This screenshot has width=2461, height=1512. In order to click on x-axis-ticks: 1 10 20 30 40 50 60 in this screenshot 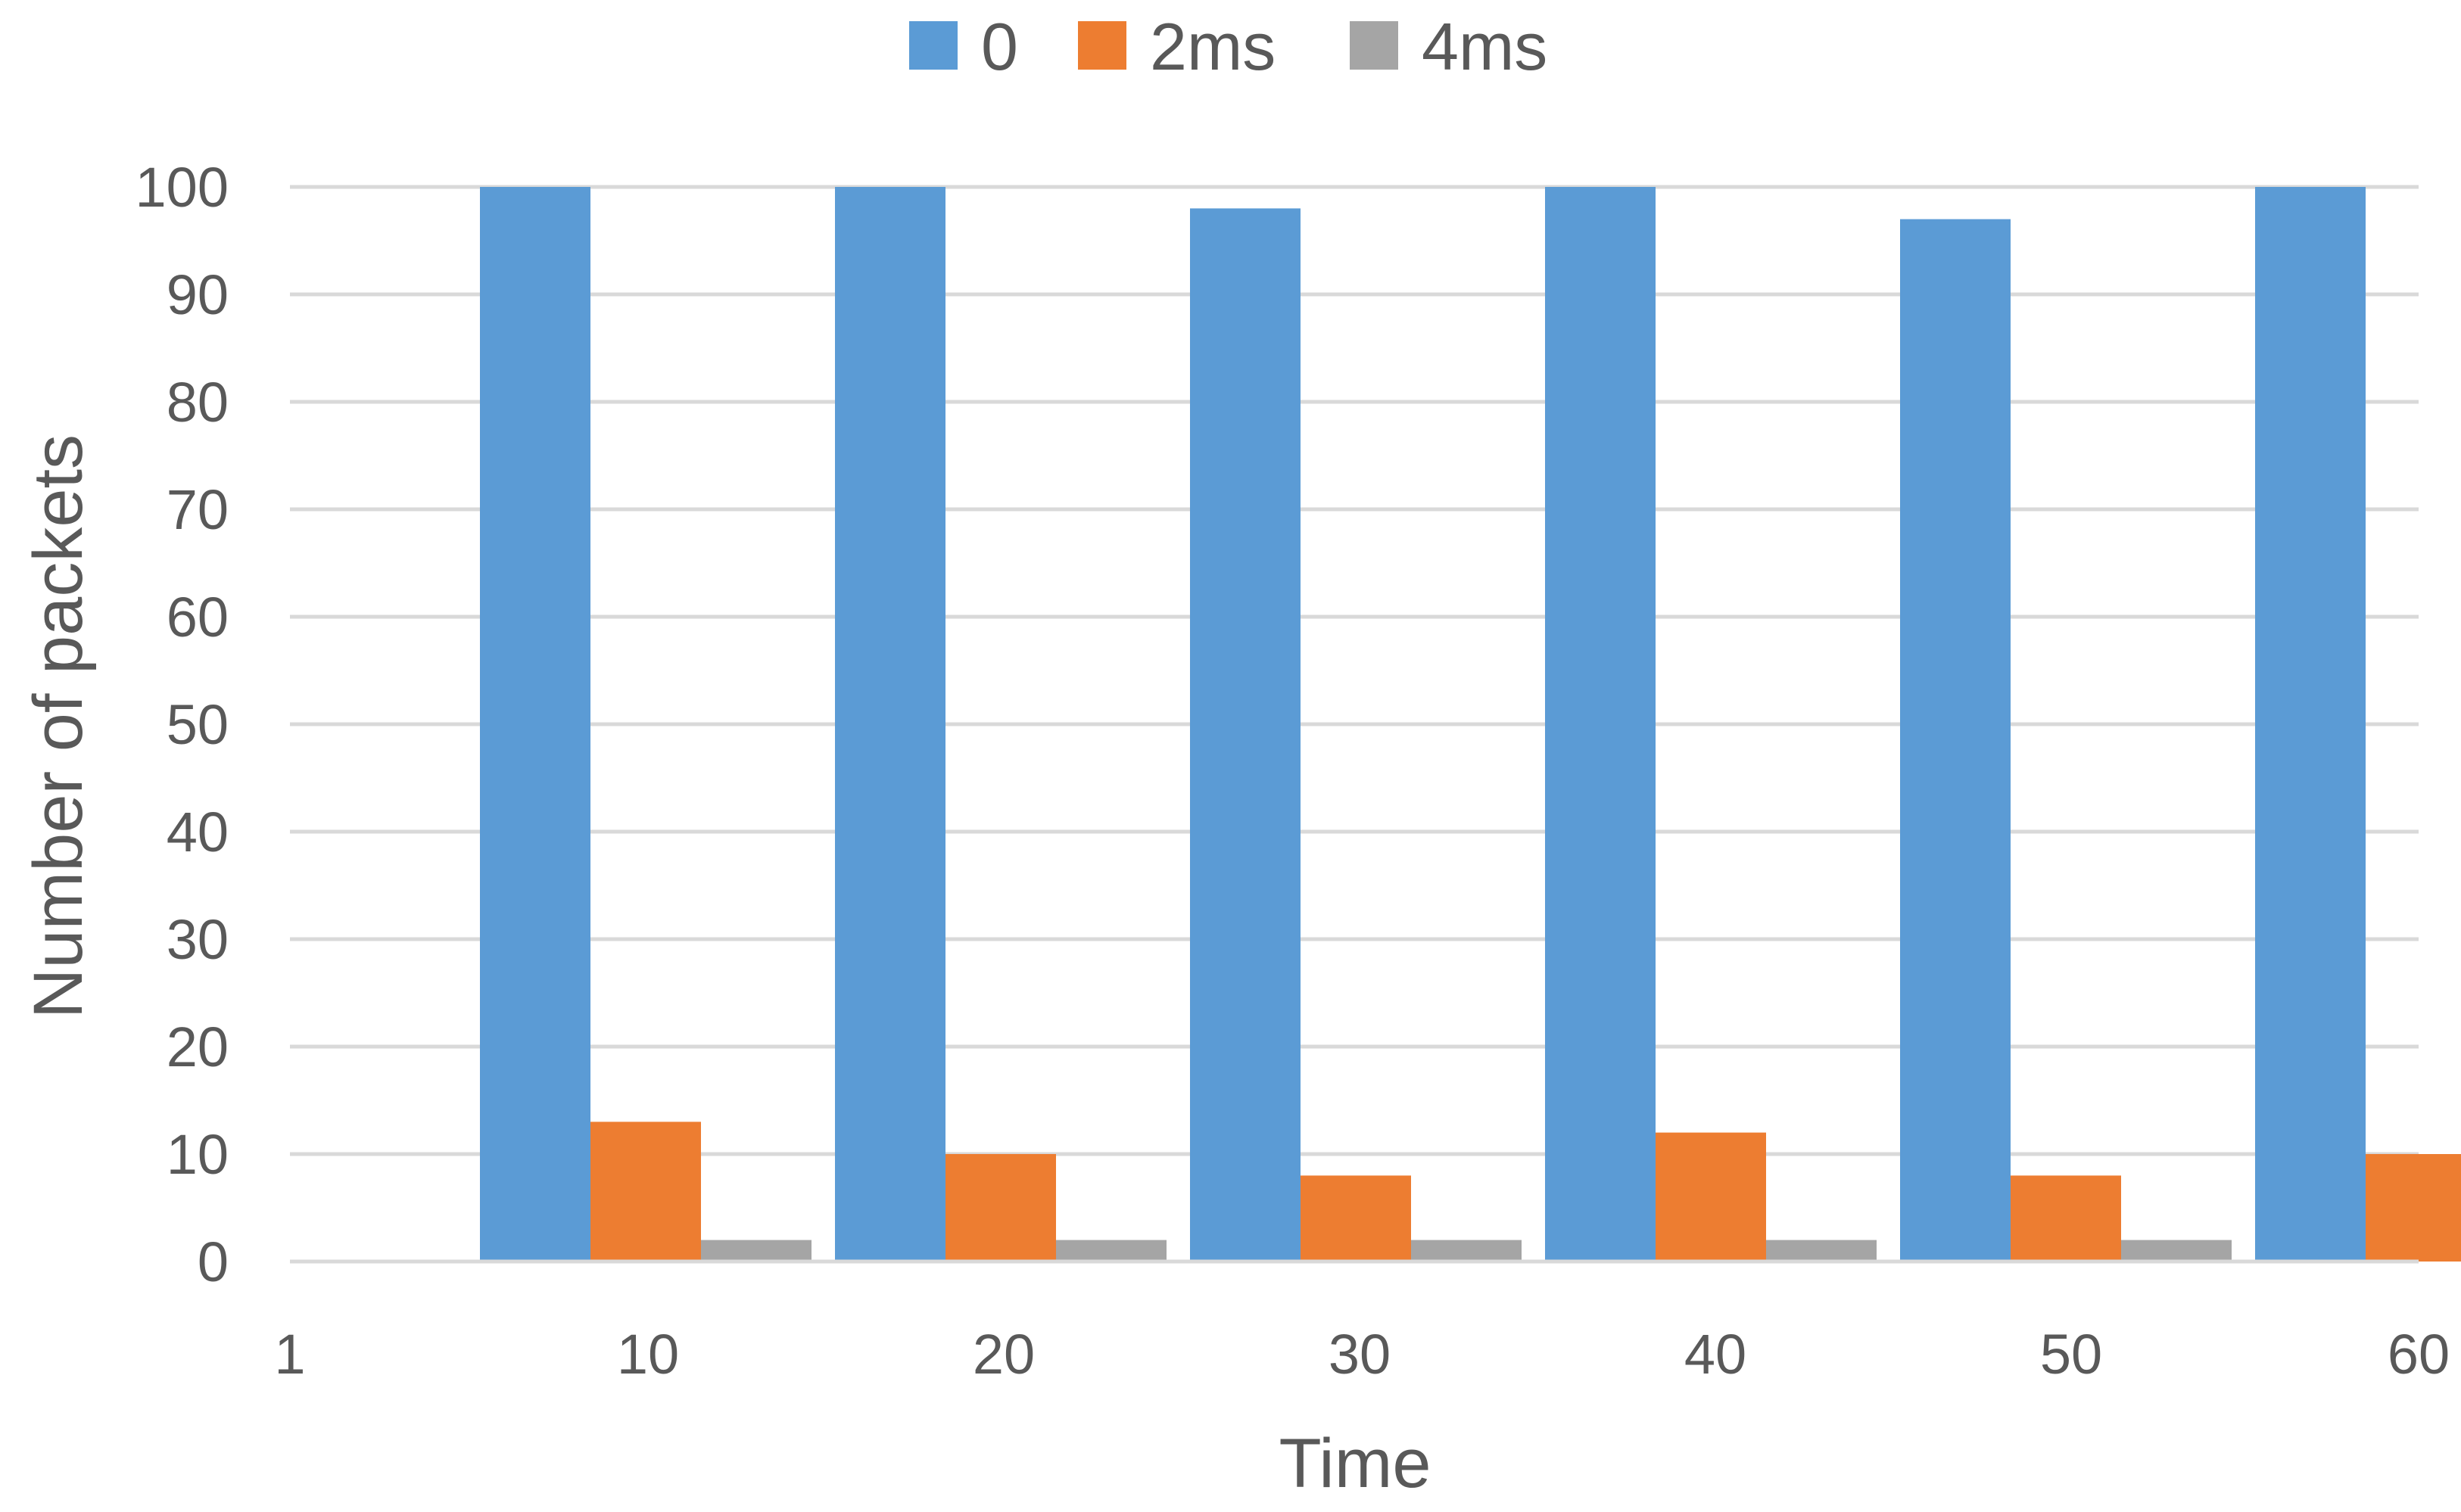, I will do `click(1362, 1354)`.